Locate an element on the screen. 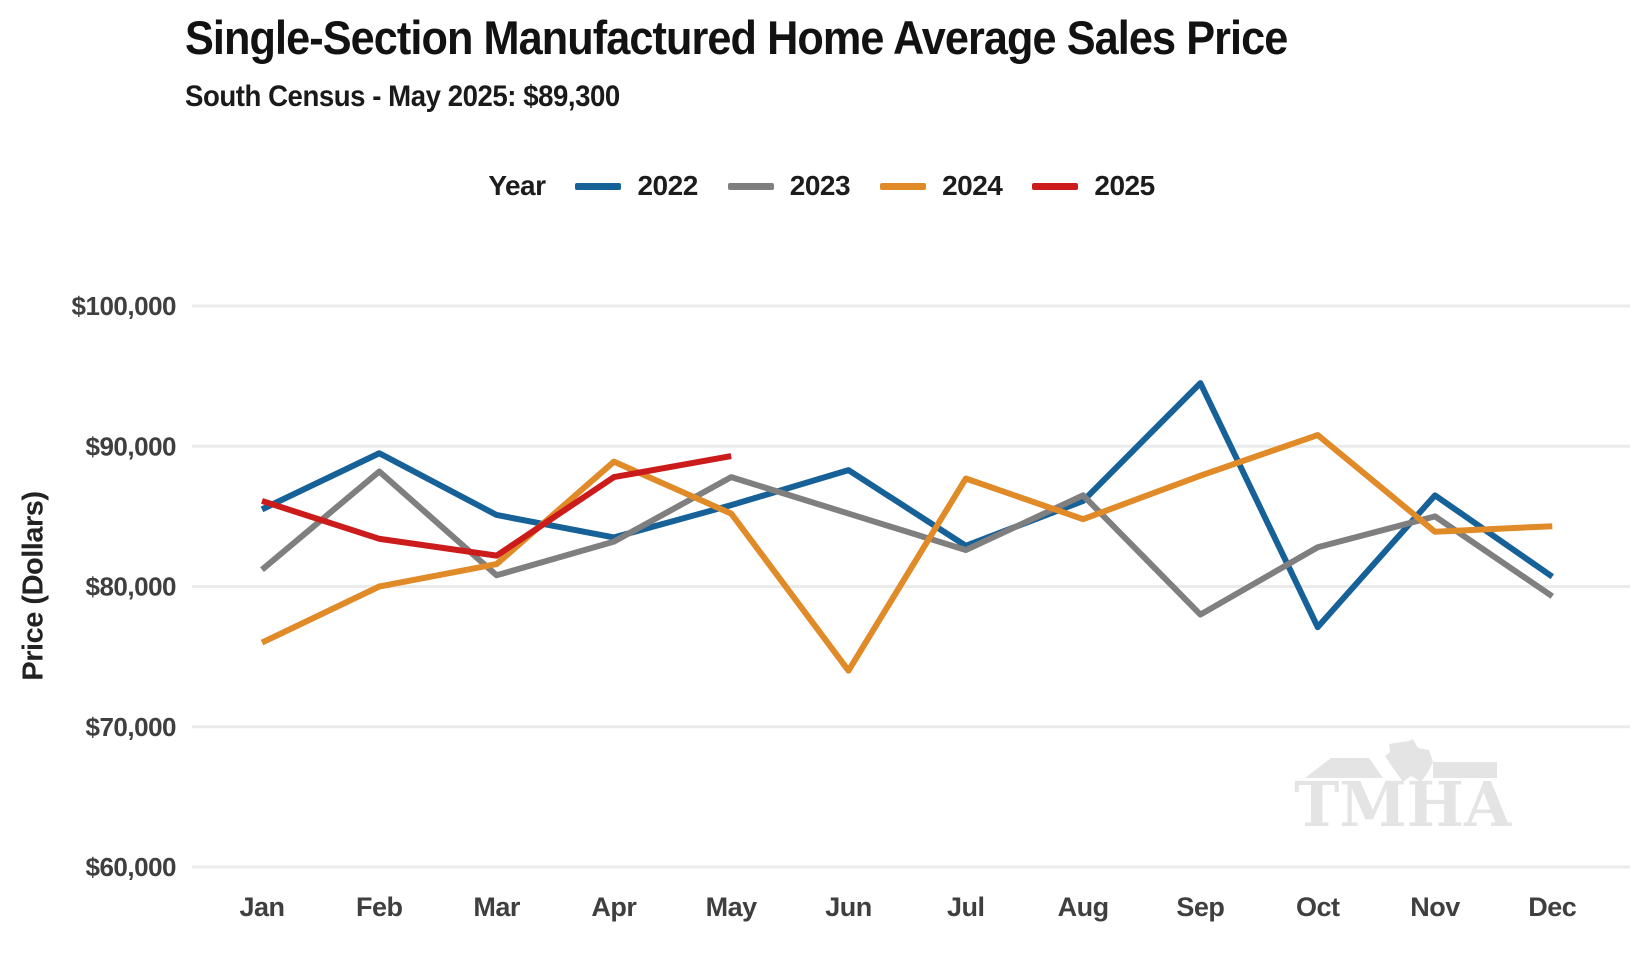  legend-title: Year is located at coordinates (517, 185).